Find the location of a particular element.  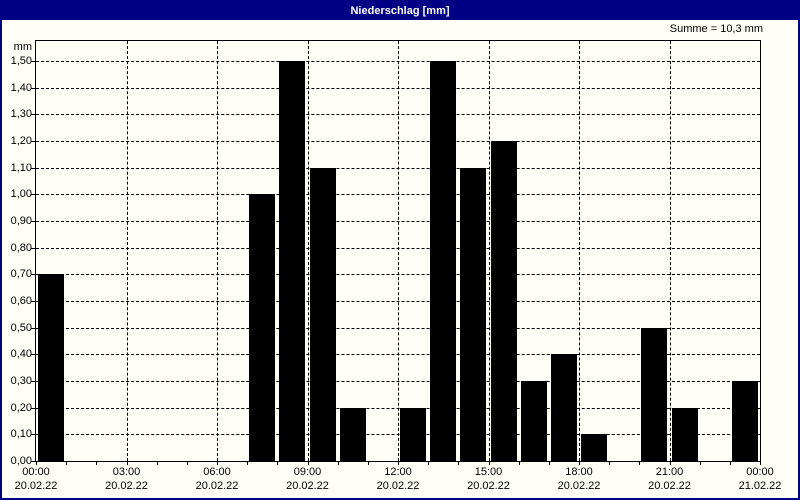

x-tick-time-label: 18:00 is located at coordinates (579, 472).